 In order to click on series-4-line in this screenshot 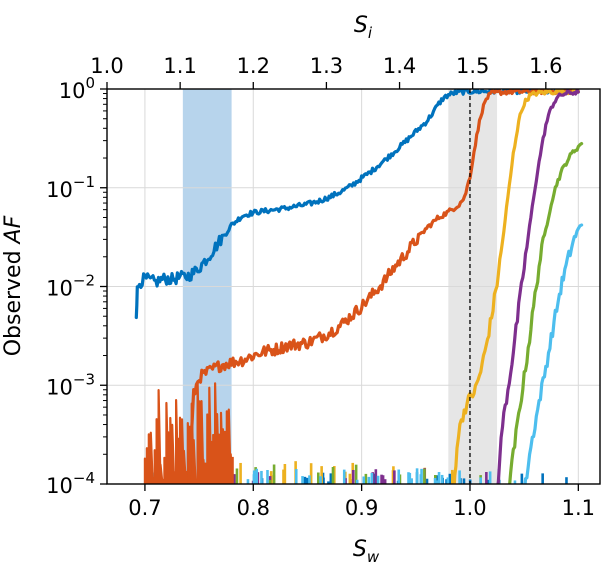, I will do `click(546, 313)`.